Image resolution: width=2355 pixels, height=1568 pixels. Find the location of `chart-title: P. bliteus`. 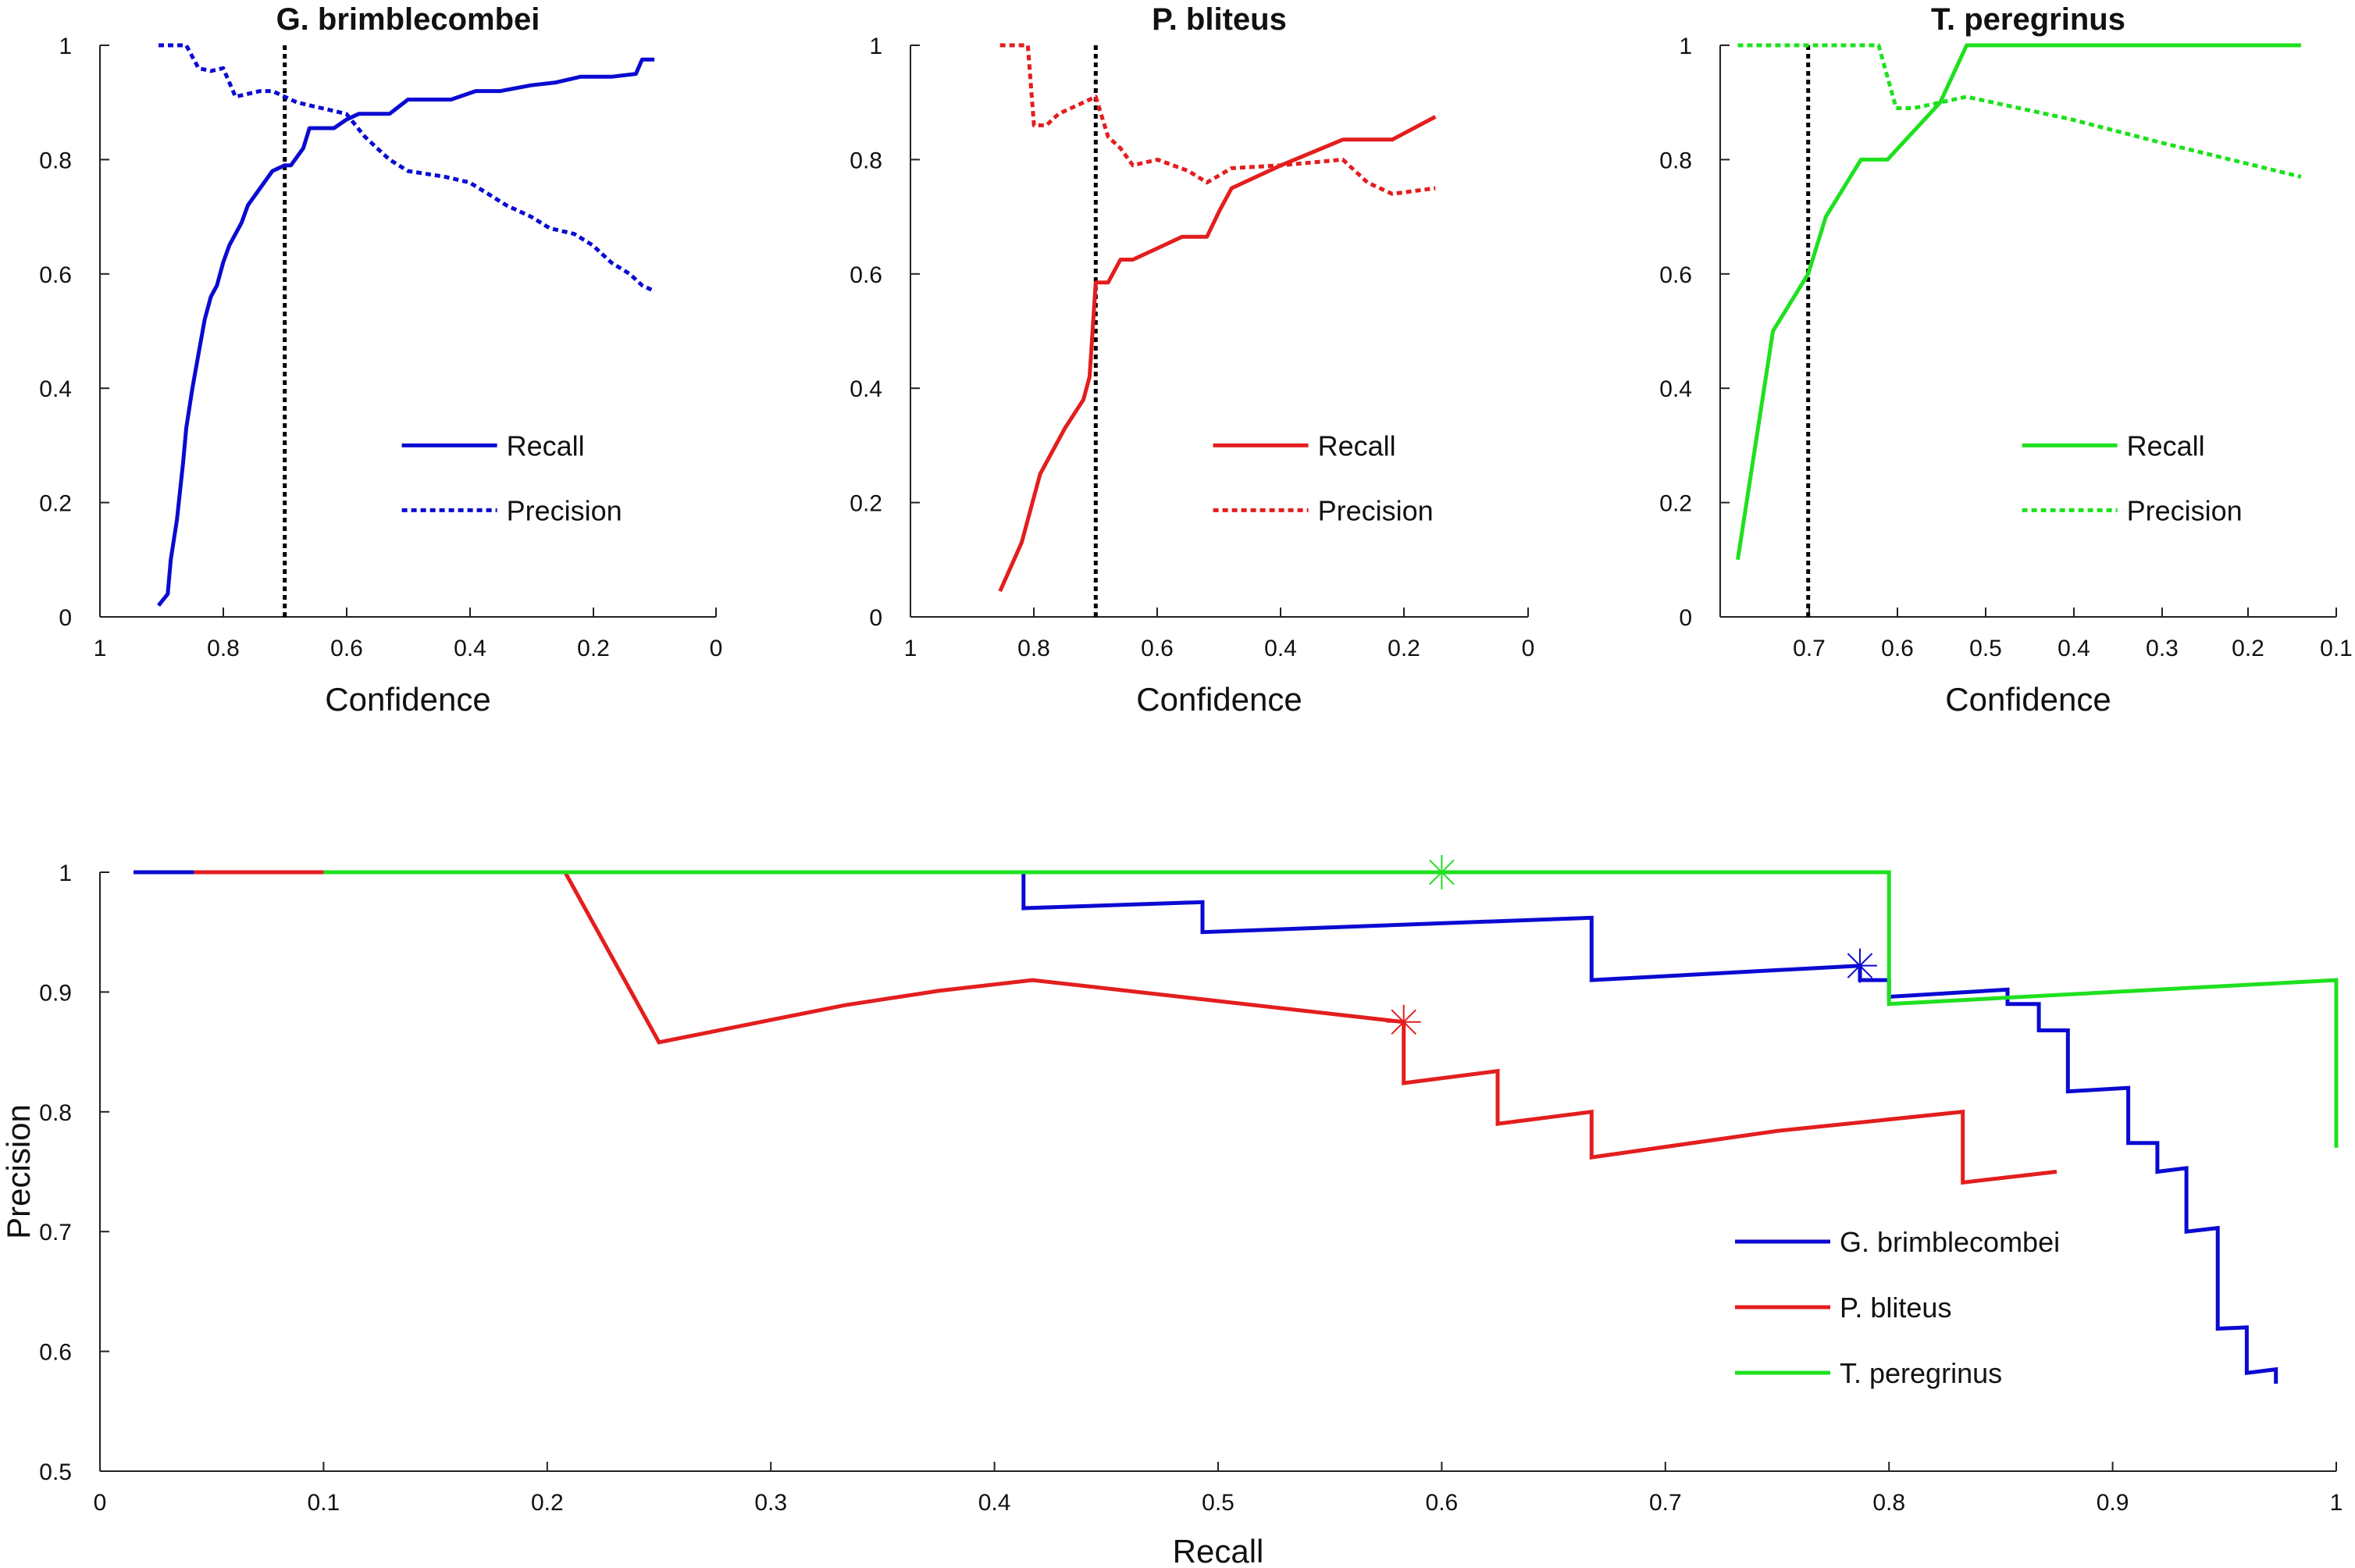

chart-title: P. bliteus is located at coordinates (1219, 19).